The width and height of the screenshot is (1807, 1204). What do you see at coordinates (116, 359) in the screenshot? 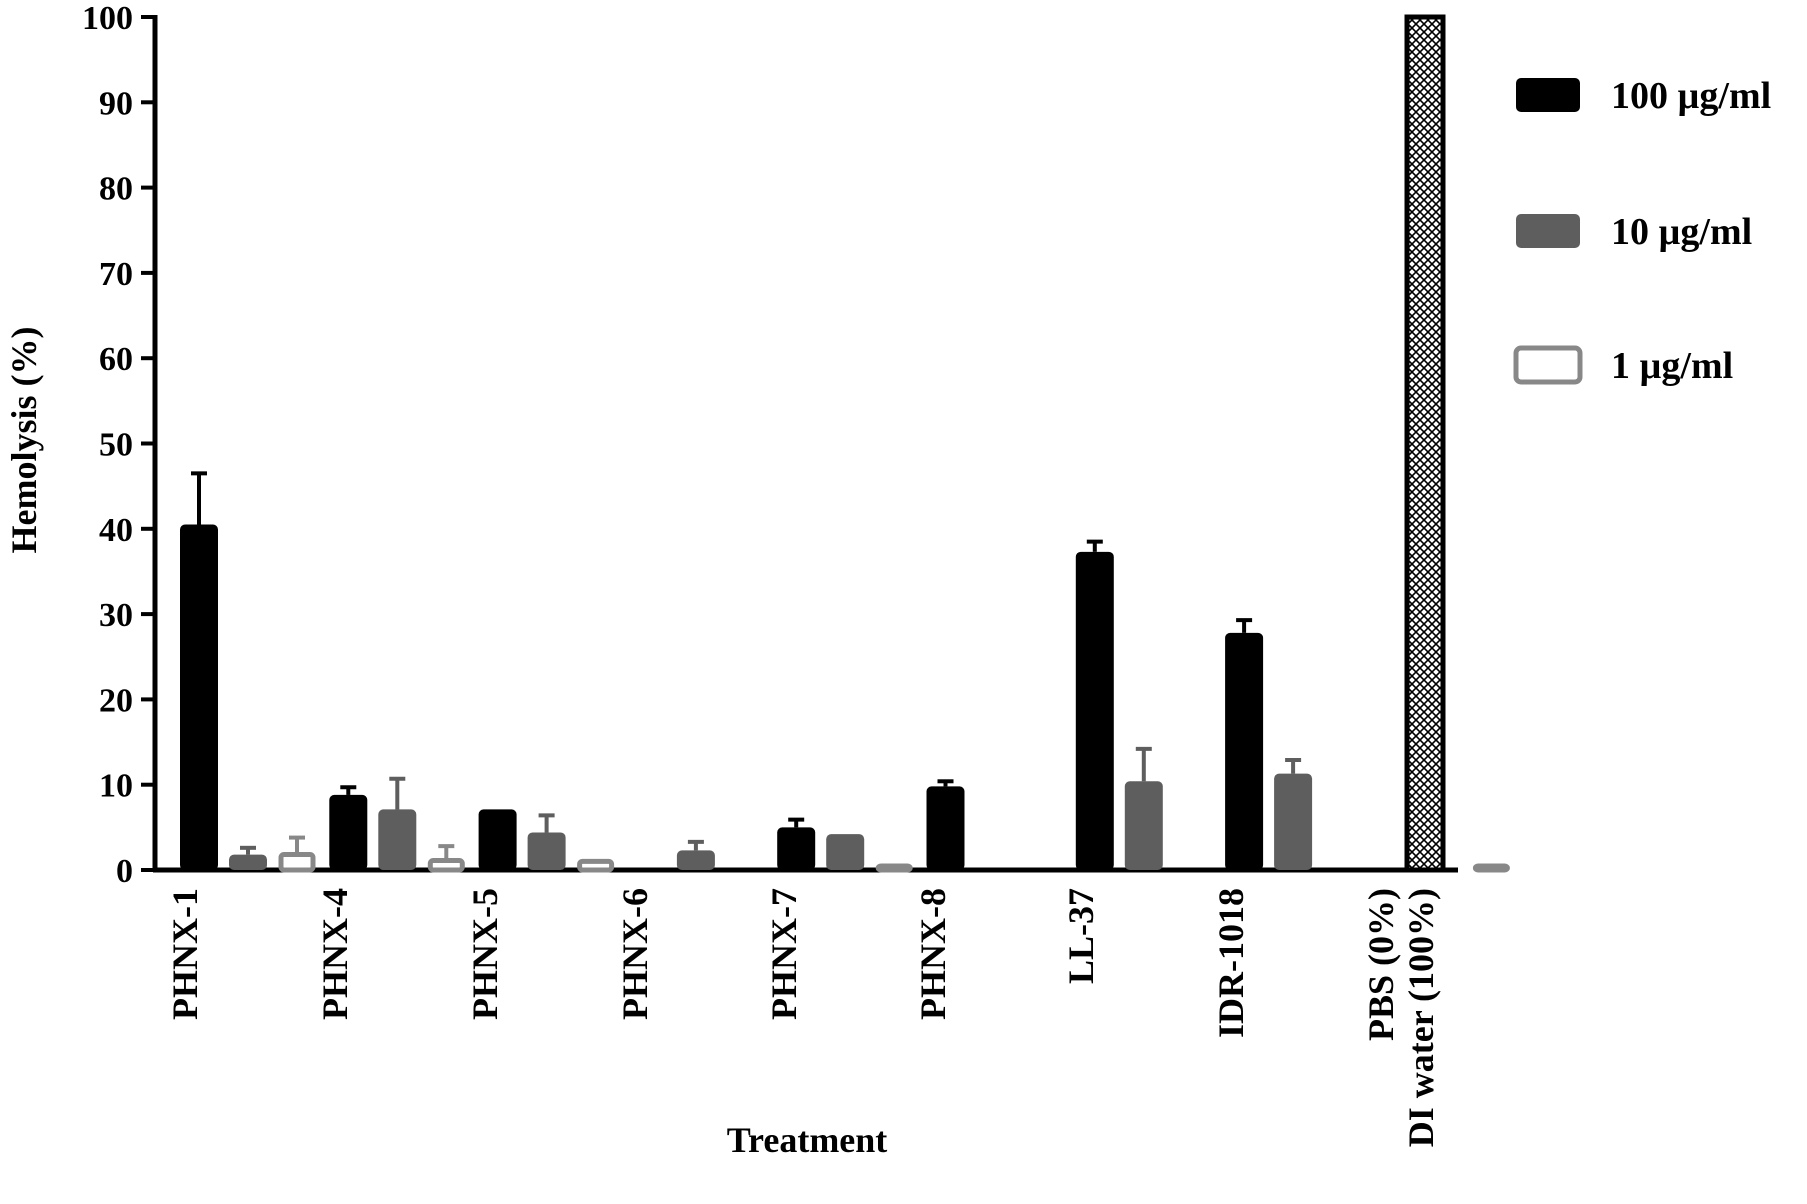
I see `y-tick-label: 60` at bounding box center [116, 359].